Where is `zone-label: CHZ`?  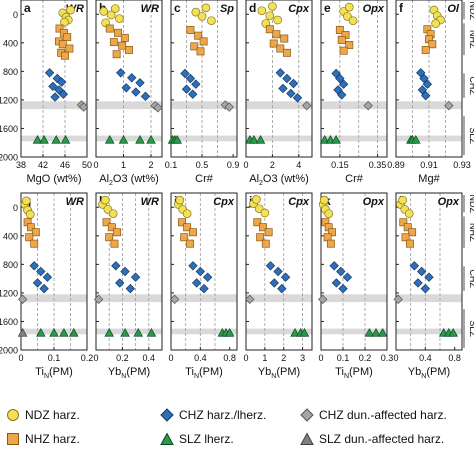
zone-label: CHZ is located at coordinates (471, 278).